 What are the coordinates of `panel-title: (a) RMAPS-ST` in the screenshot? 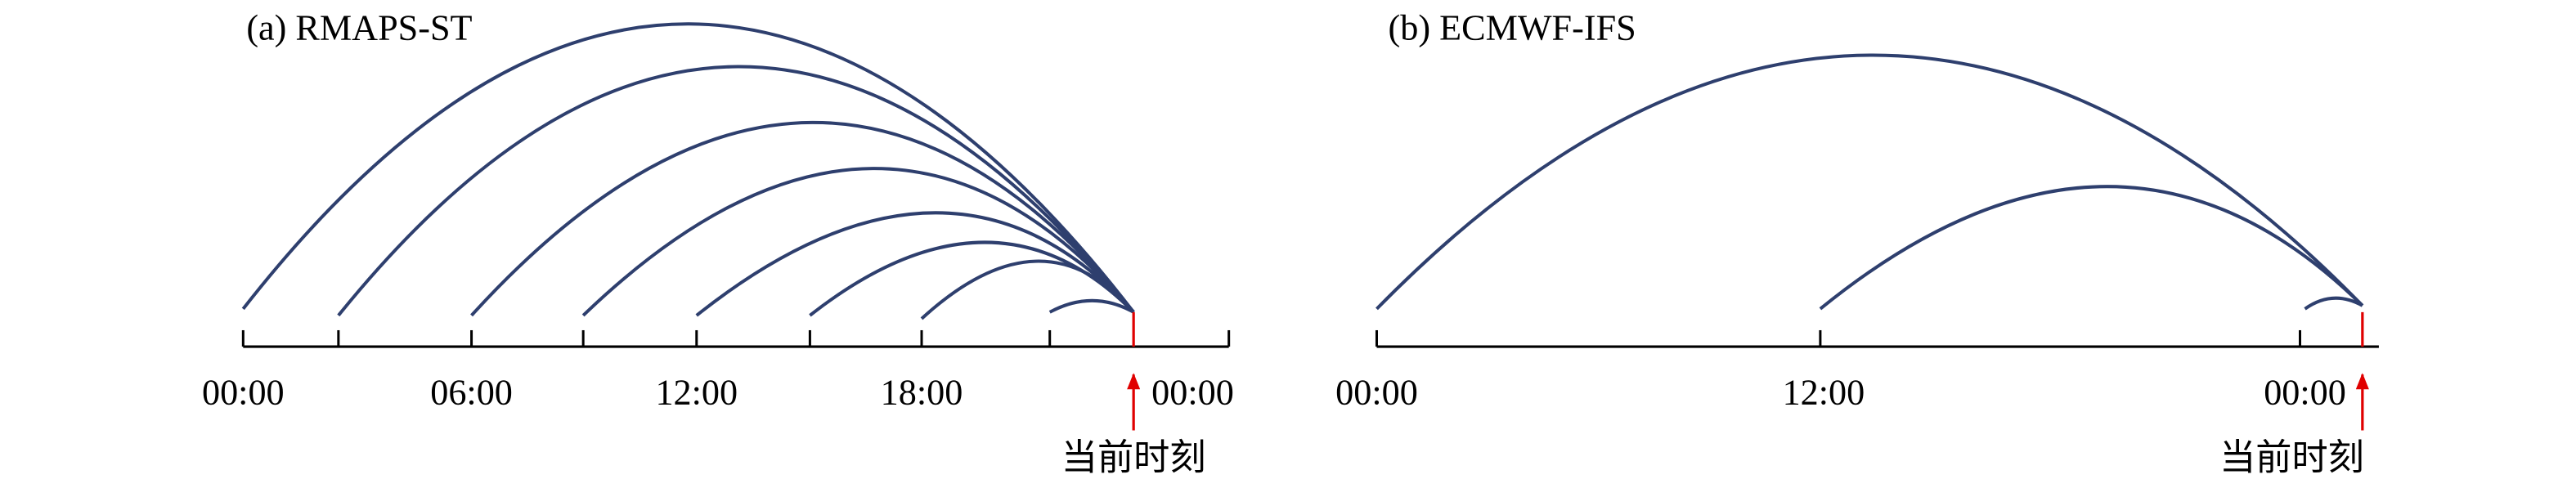 It's located at (359, 27).